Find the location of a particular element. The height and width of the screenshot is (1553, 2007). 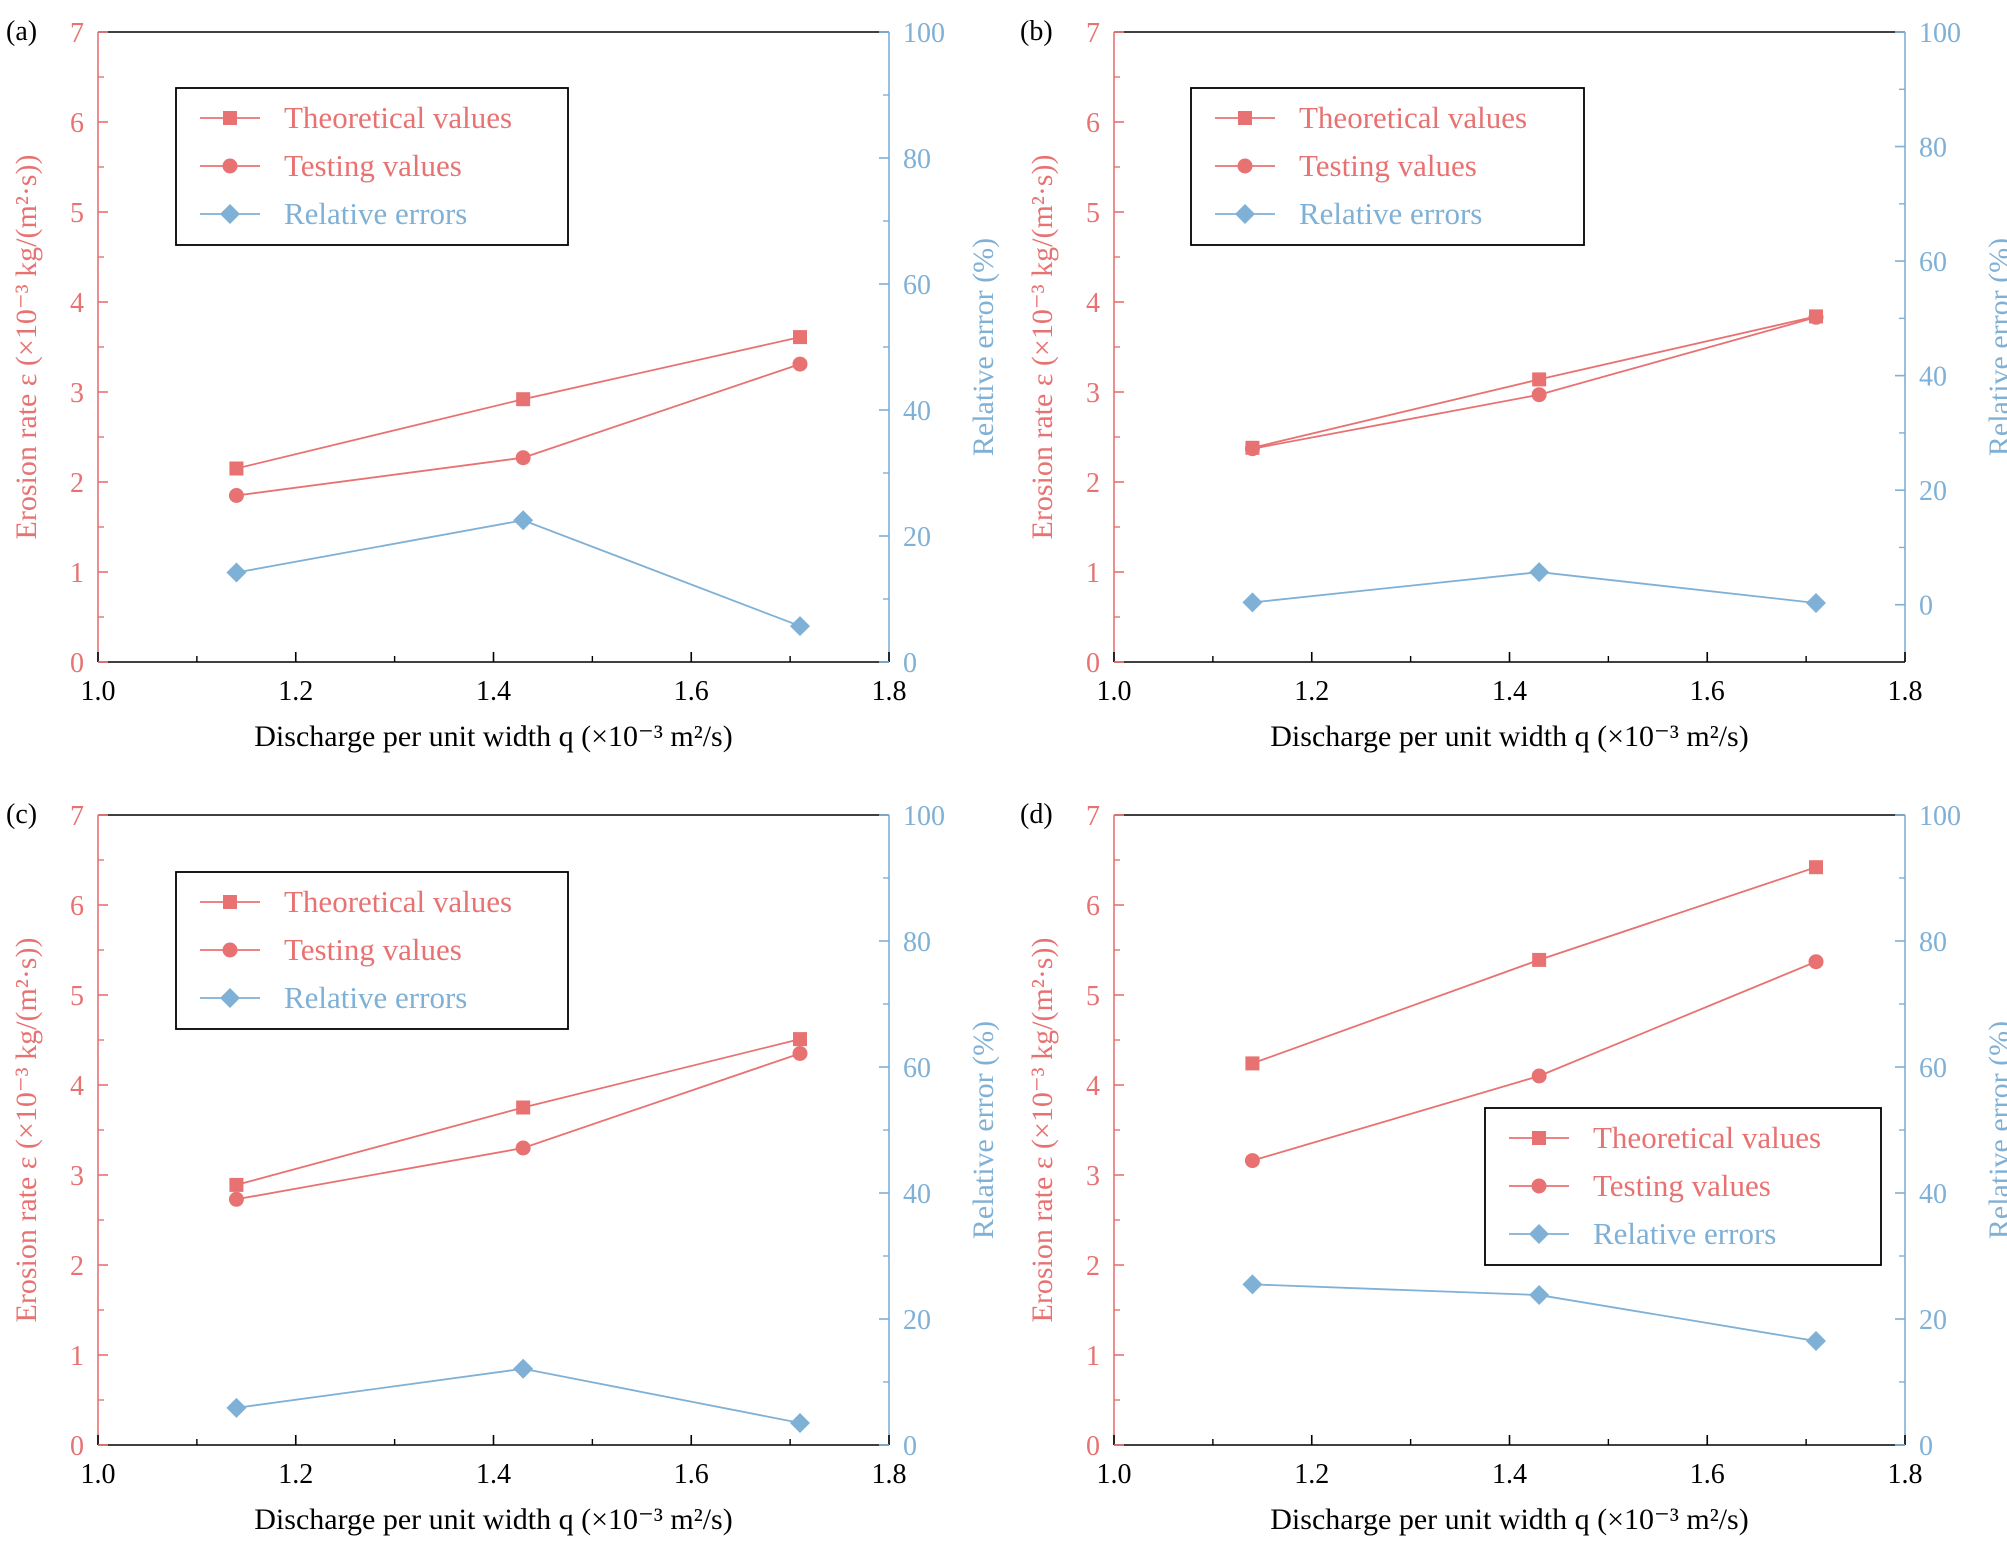

legend-box is located at coordinates (372, 950).